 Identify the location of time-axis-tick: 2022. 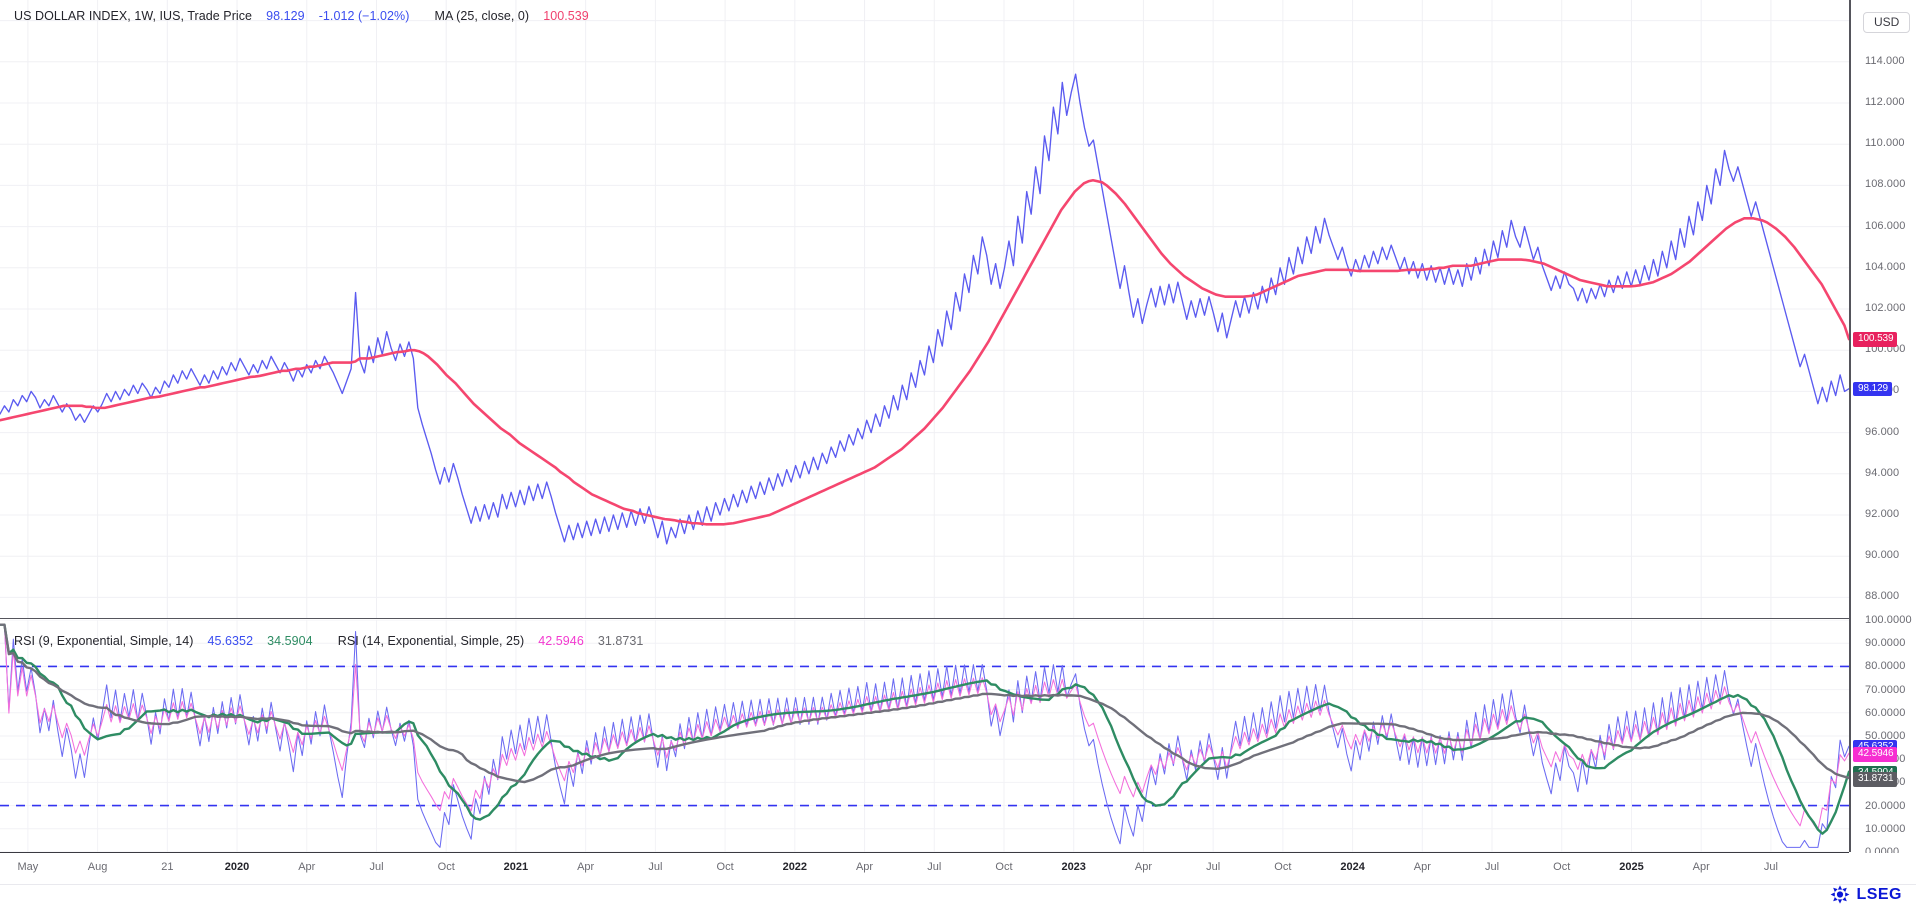
(795, 867).